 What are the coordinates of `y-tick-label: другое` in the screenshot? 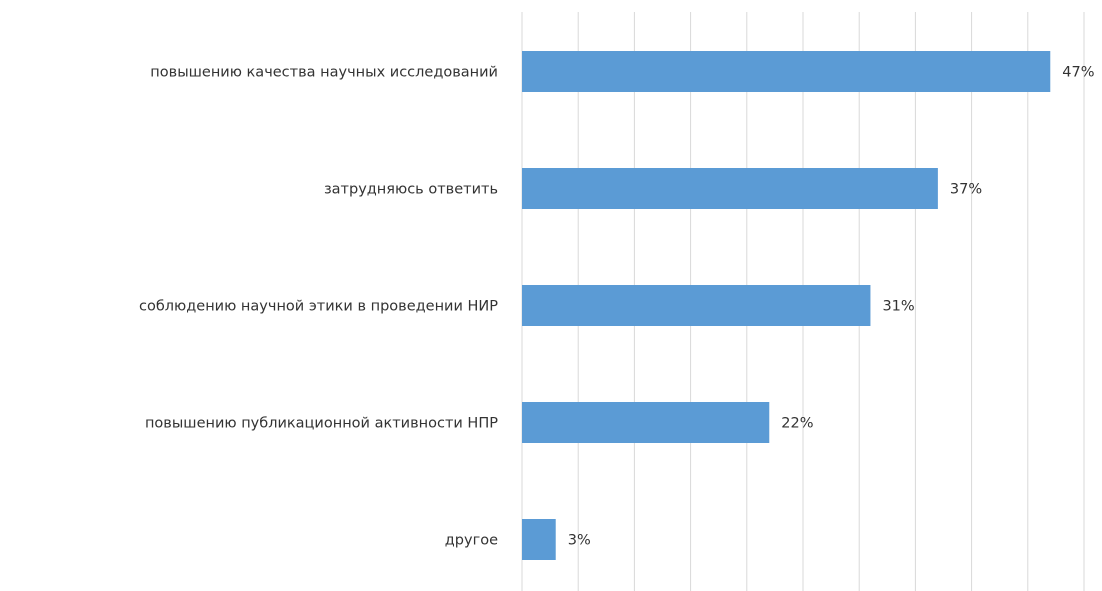 It's located at (471, 541).